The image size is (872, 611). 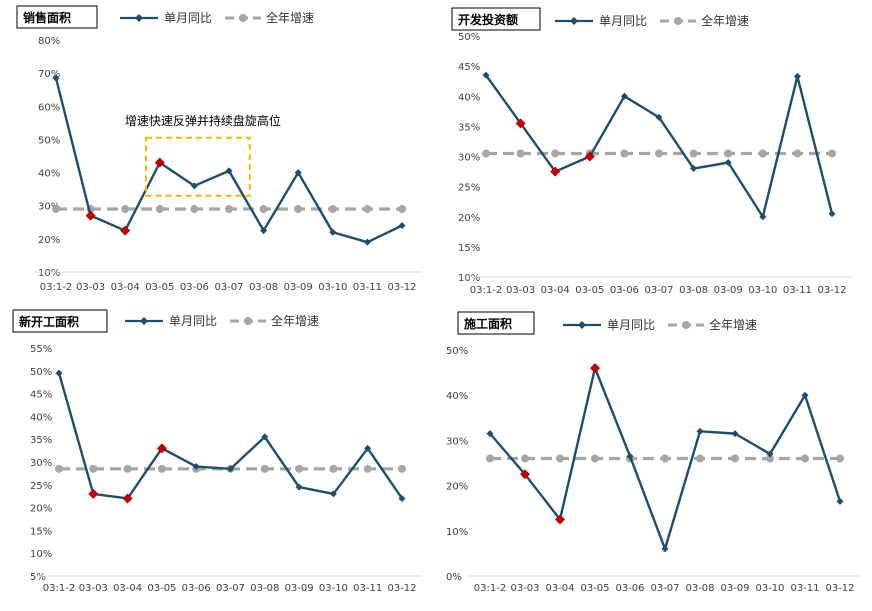 What do you see at coordinates (797, 290) in the screenshot?
I see `x-tick-label: 03-11` at bounding box center [797, 290].